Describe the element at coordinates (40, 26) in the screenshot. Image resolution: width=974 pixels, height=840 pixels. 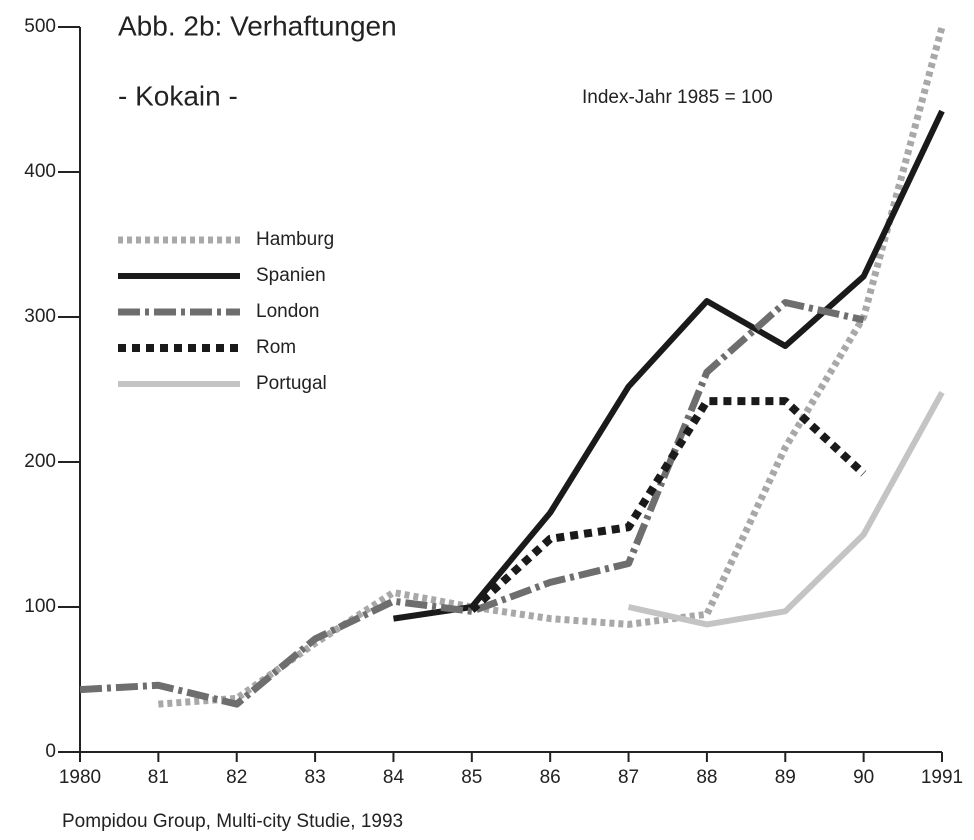
I see `y-tick-label: 500` at that location.